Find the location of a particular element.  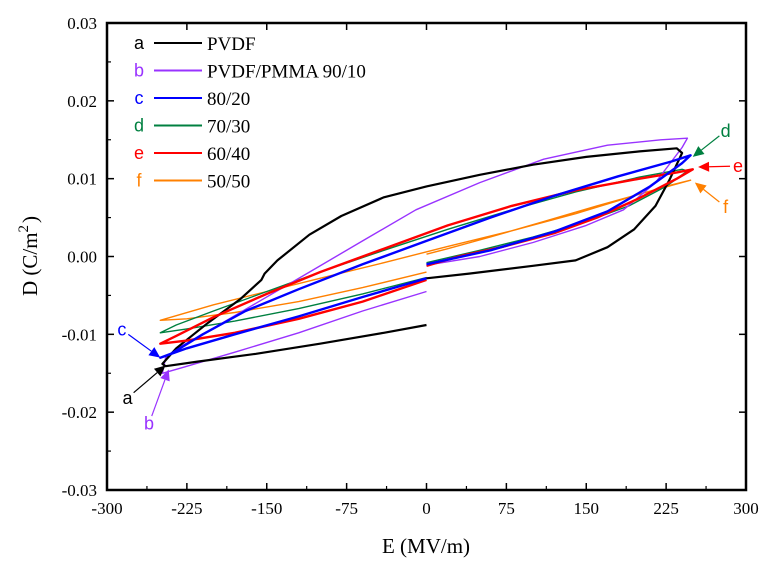

legend-entry-a: a PVDF is located at coordinates (195, 44).